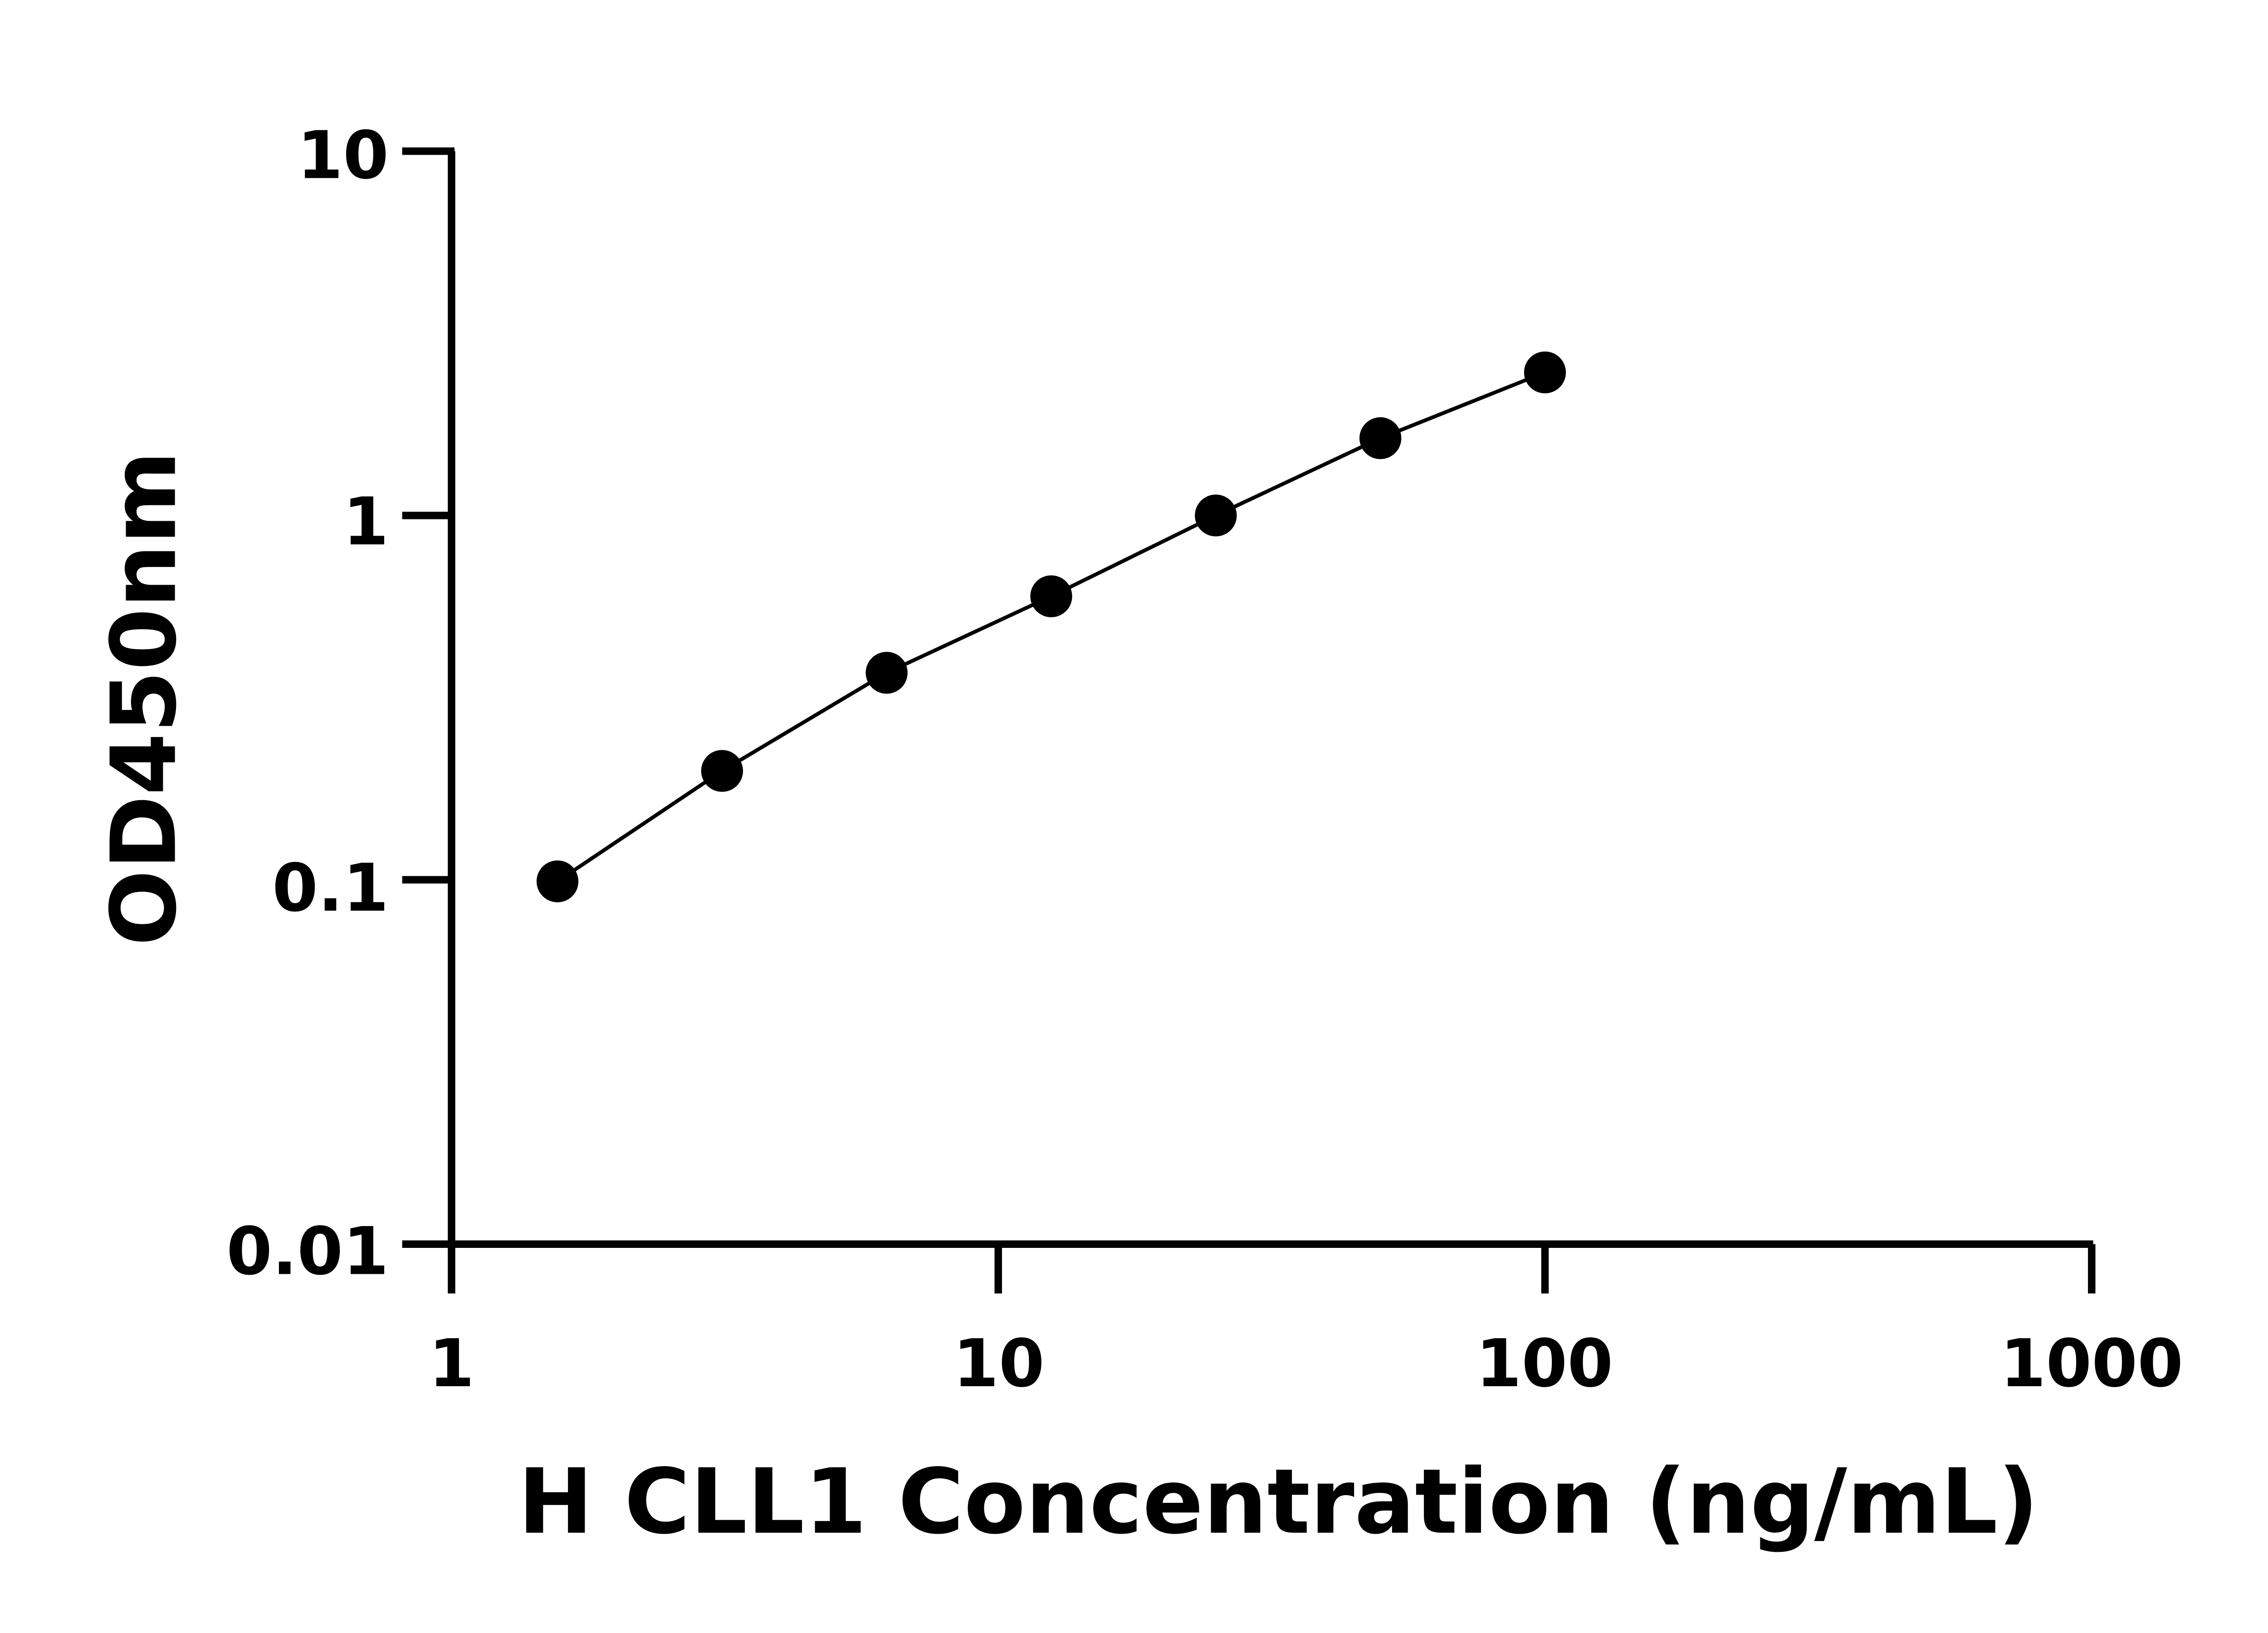  What do you see at coordinates (452, 1363) in the screenshot?
I see `x-tick-label: 1` at bounding box center [452, 1363].